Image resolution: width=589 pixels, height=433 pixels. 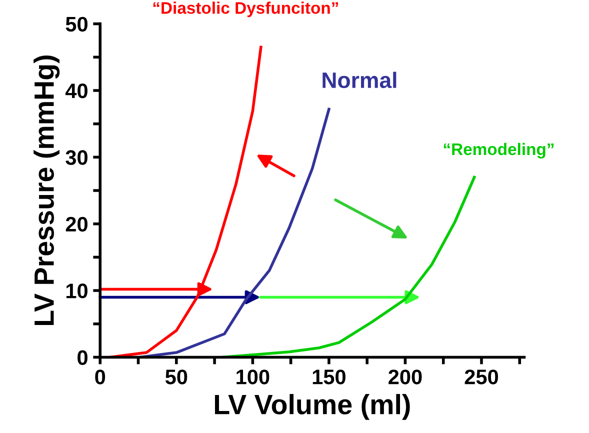 What do you see at coordinates (481, 377) in the screenshot?
I see `x-tick-label: 250` at bounding box center [481, 377].